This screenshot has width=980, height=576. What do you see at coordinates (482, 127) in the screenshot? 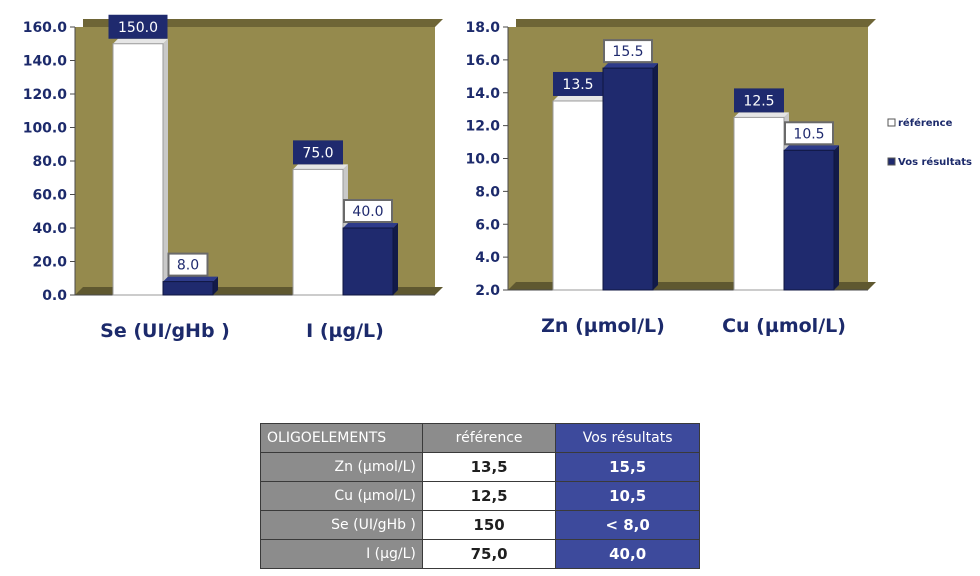
I see `y-tick-label: 12.0` at bounding box center [482, 127].